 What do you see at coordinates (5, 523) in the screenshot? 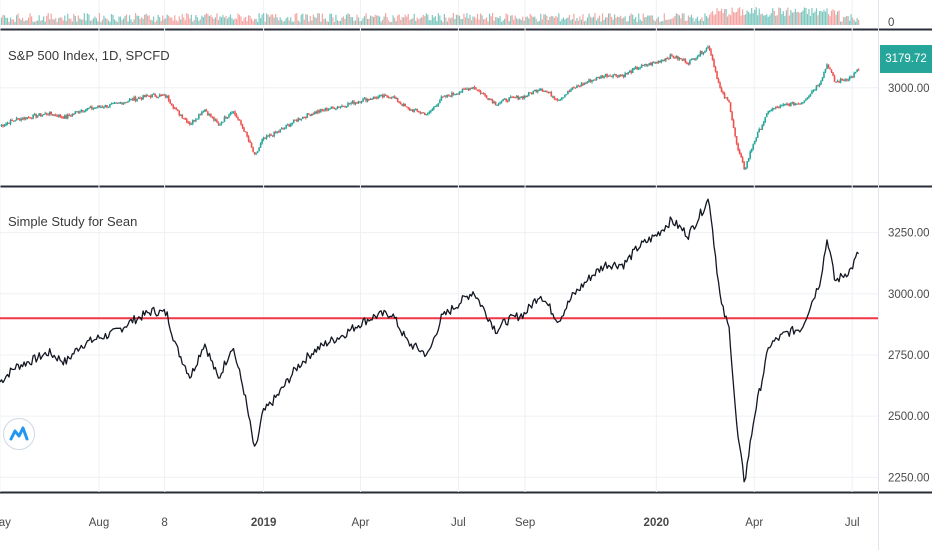
I see `x-tick-label: May` at bounding box center [5, 523].